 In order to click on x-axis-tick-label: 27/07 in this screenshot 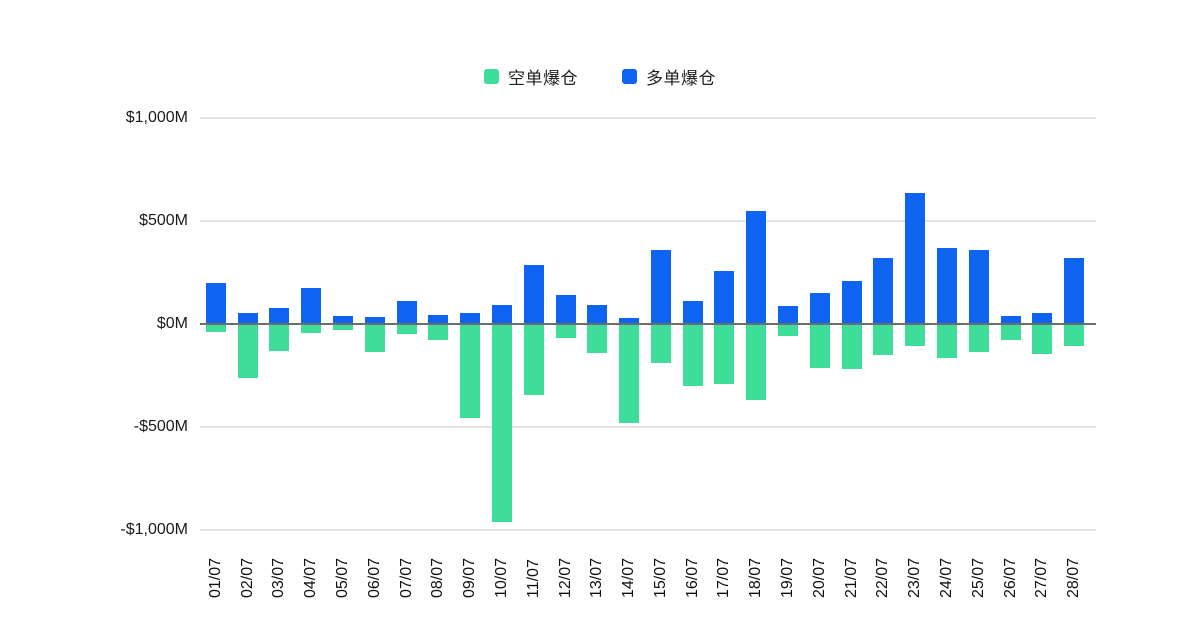, I will do `click(1042, 577)`.